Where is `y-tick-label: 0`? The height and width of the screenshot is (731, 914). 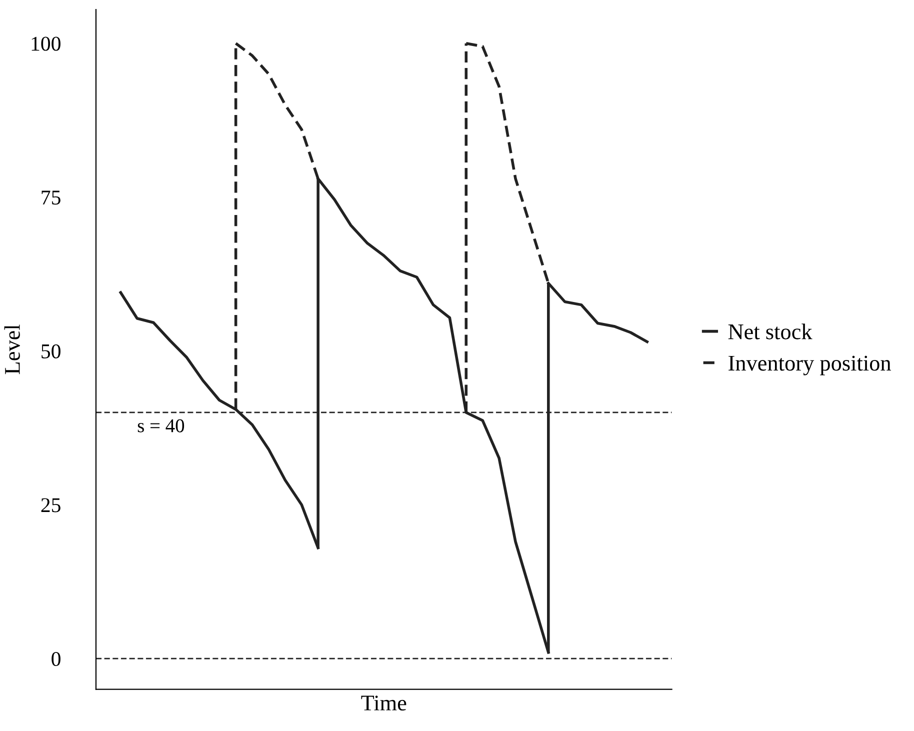
y-tick-label: 0 is located at coordinates (56, 659).